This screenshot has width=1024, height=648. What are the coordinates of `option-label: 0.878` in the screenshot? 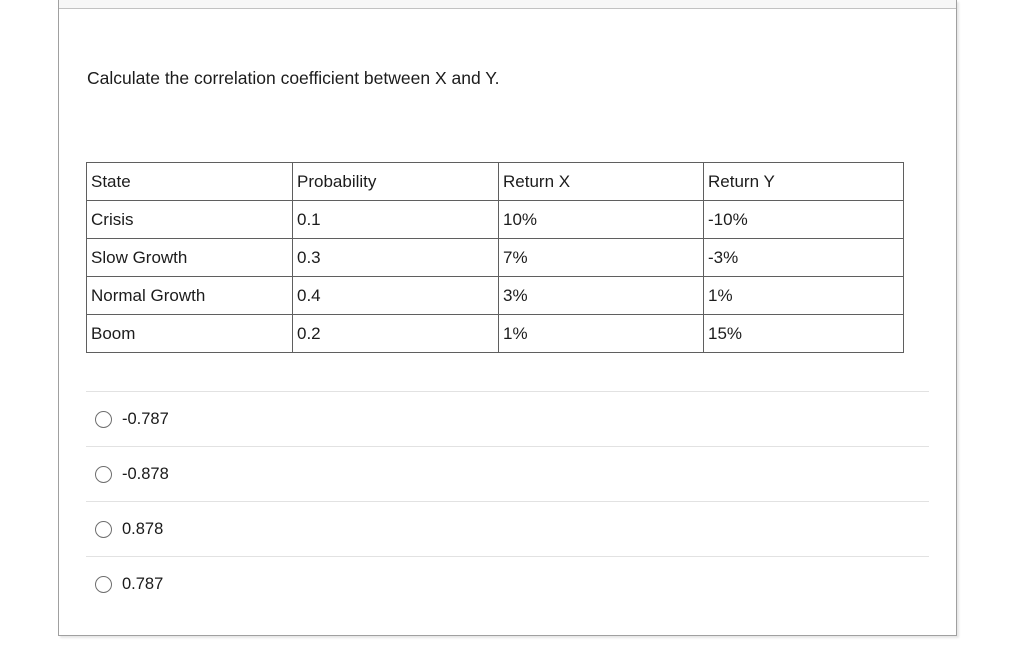 It's located at (143, 528).